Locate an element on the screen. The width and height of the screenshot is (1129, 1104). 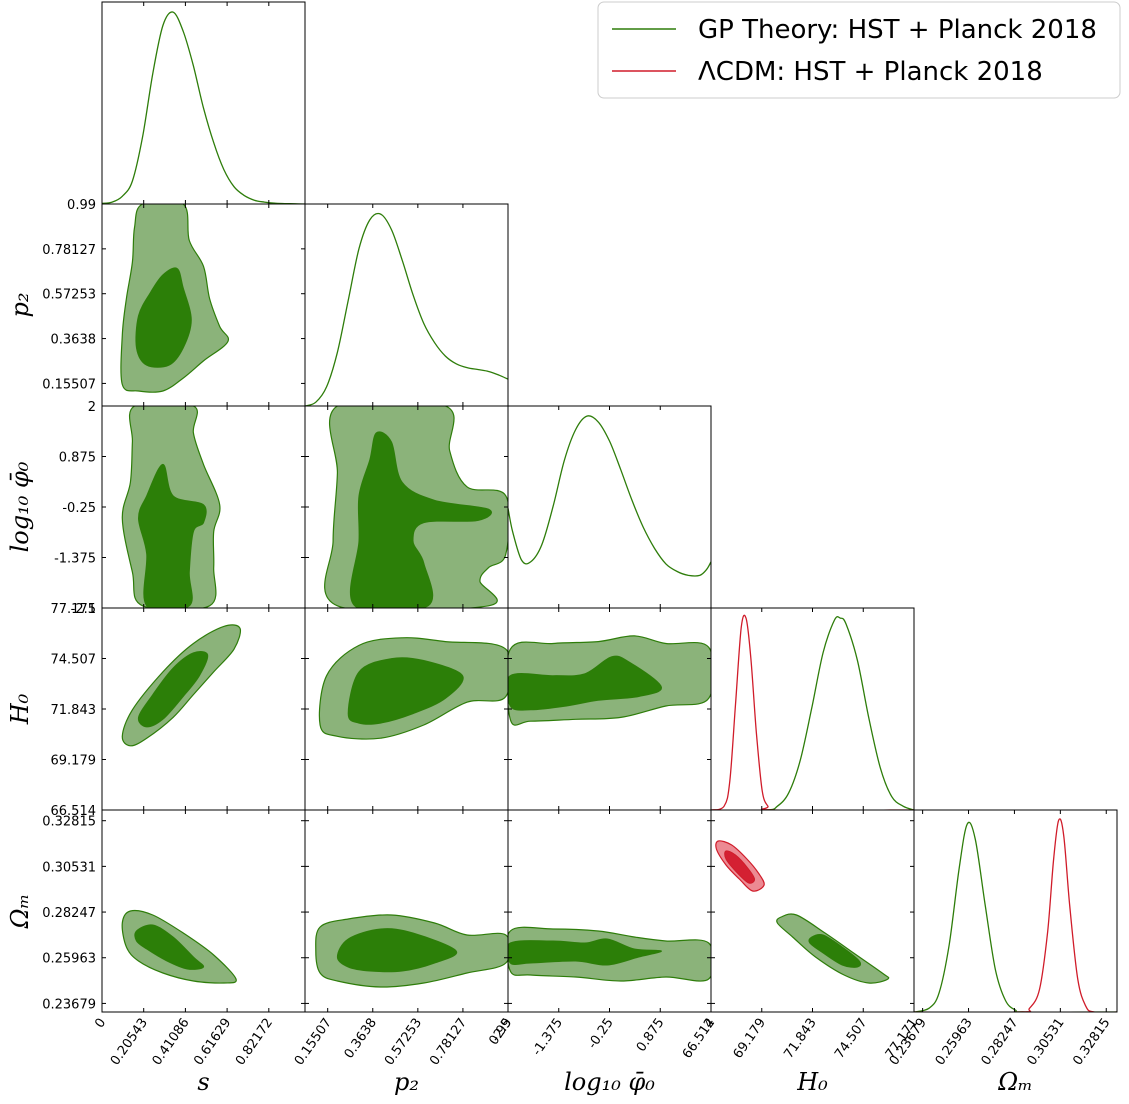
contour-p2-Om-gp is located at coordinates (411, 951).